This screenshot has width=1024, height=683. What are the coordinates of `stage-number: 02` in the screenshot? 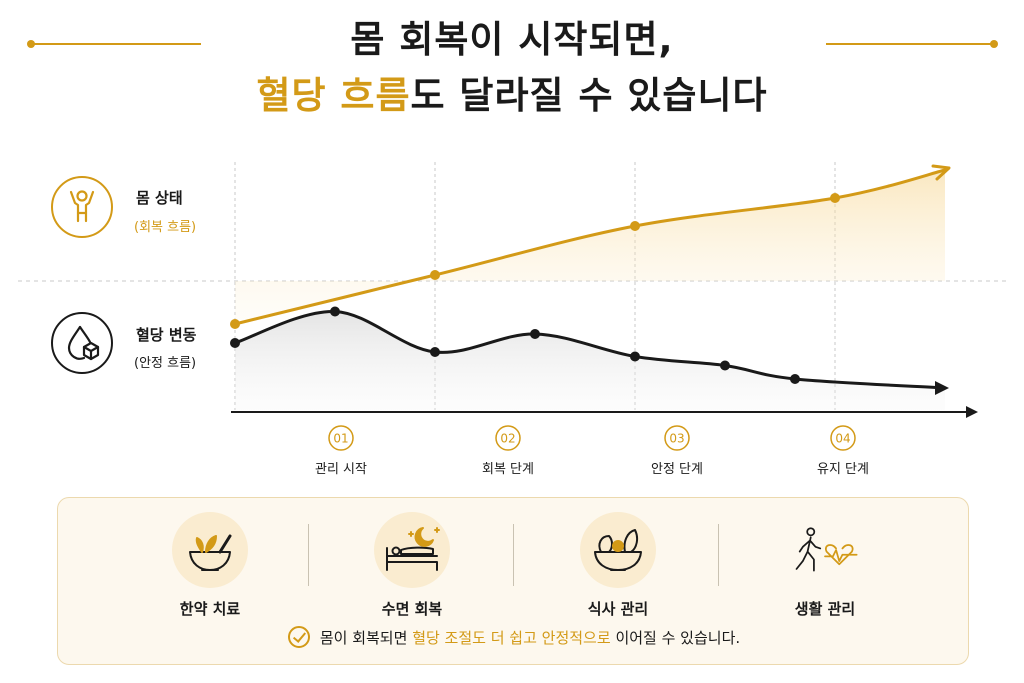 It's located at (507, 439).